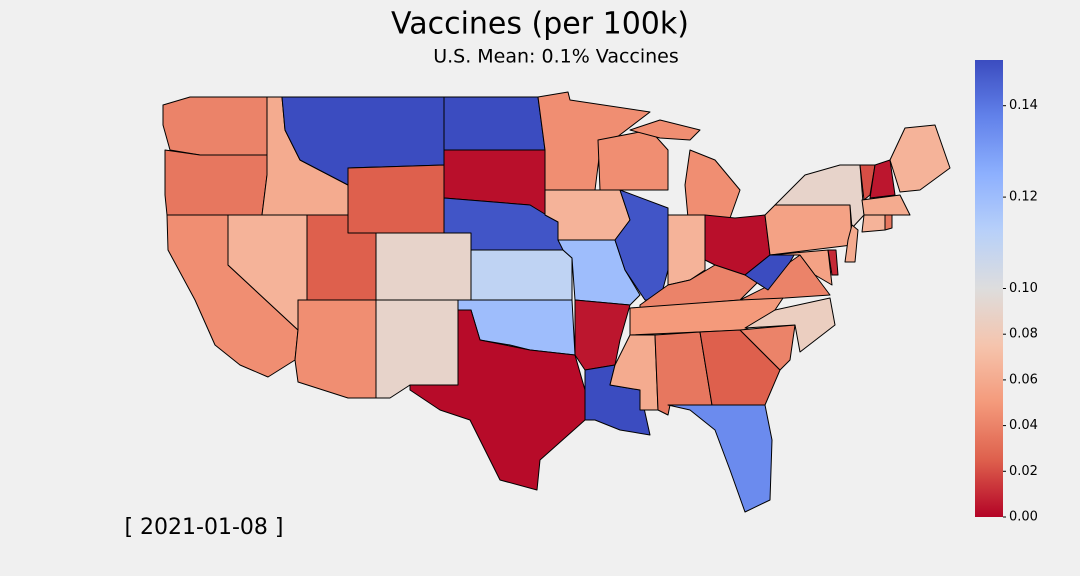 The height and width of the screenshot is (576, 1080). What do you see at coordinates (1023, 197) in the screenshot?
I see `colorbar-tick-label: 0.12` at bounding box center [1023, 197].